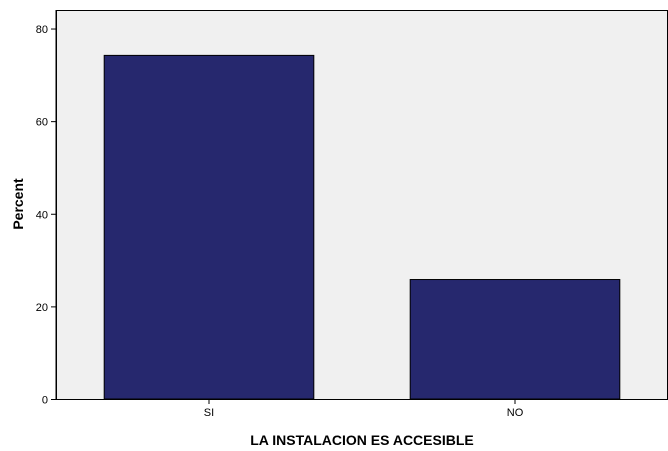 The image size is (668, 451). What do you see at coordinates (42, 123) in the screenshot?
I see `y-tick-label: 60` at bounding box center [42, 123].